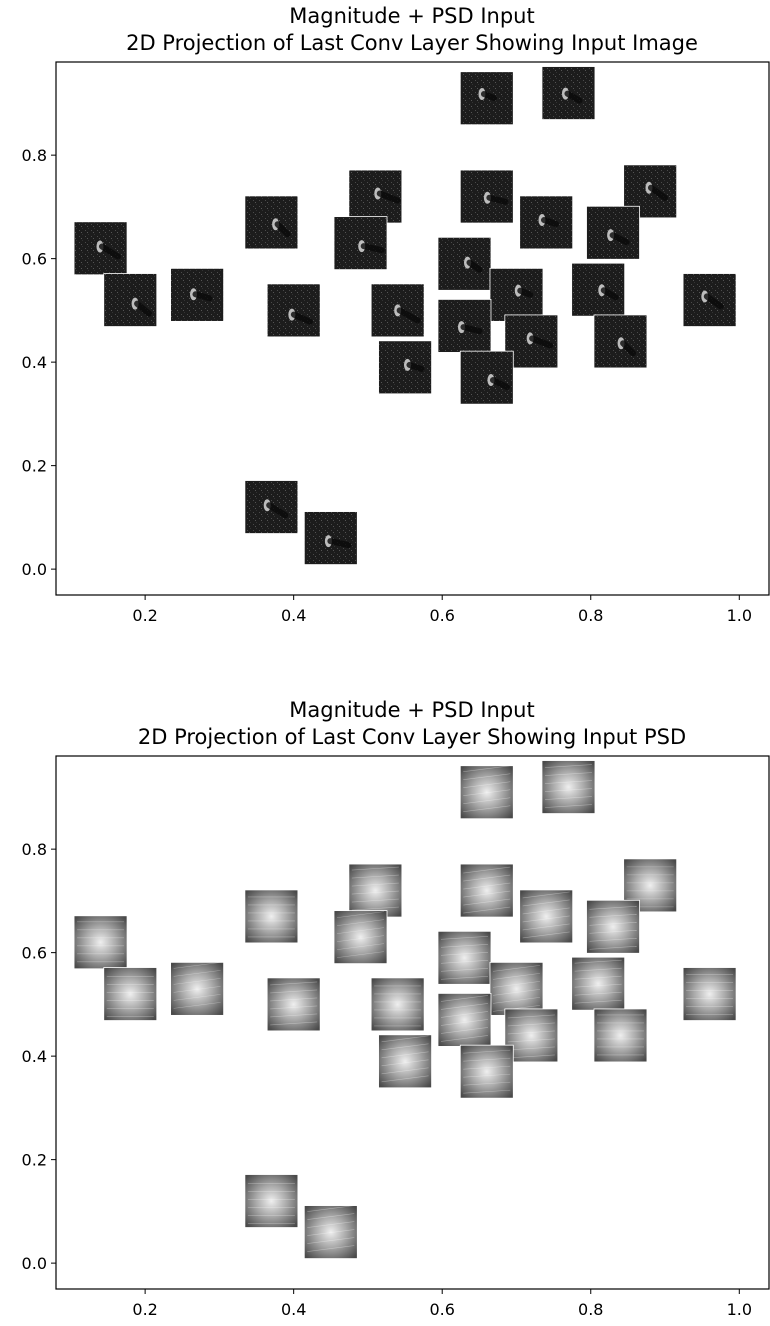 Image resolution: width=770 pixels, height=1326 pixels. What do you see at coordinates (411, 16) in the screenshot?
I see `chart-1-title: Magnitude + PSD Input` at bounding box center [411, 16].